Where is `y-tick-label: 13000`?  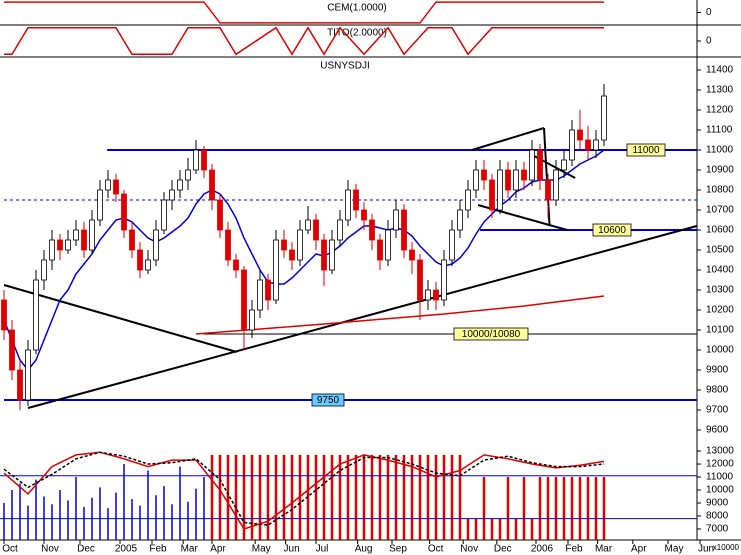
y-tick-label: 13000 is located at coordinates (720, 451).